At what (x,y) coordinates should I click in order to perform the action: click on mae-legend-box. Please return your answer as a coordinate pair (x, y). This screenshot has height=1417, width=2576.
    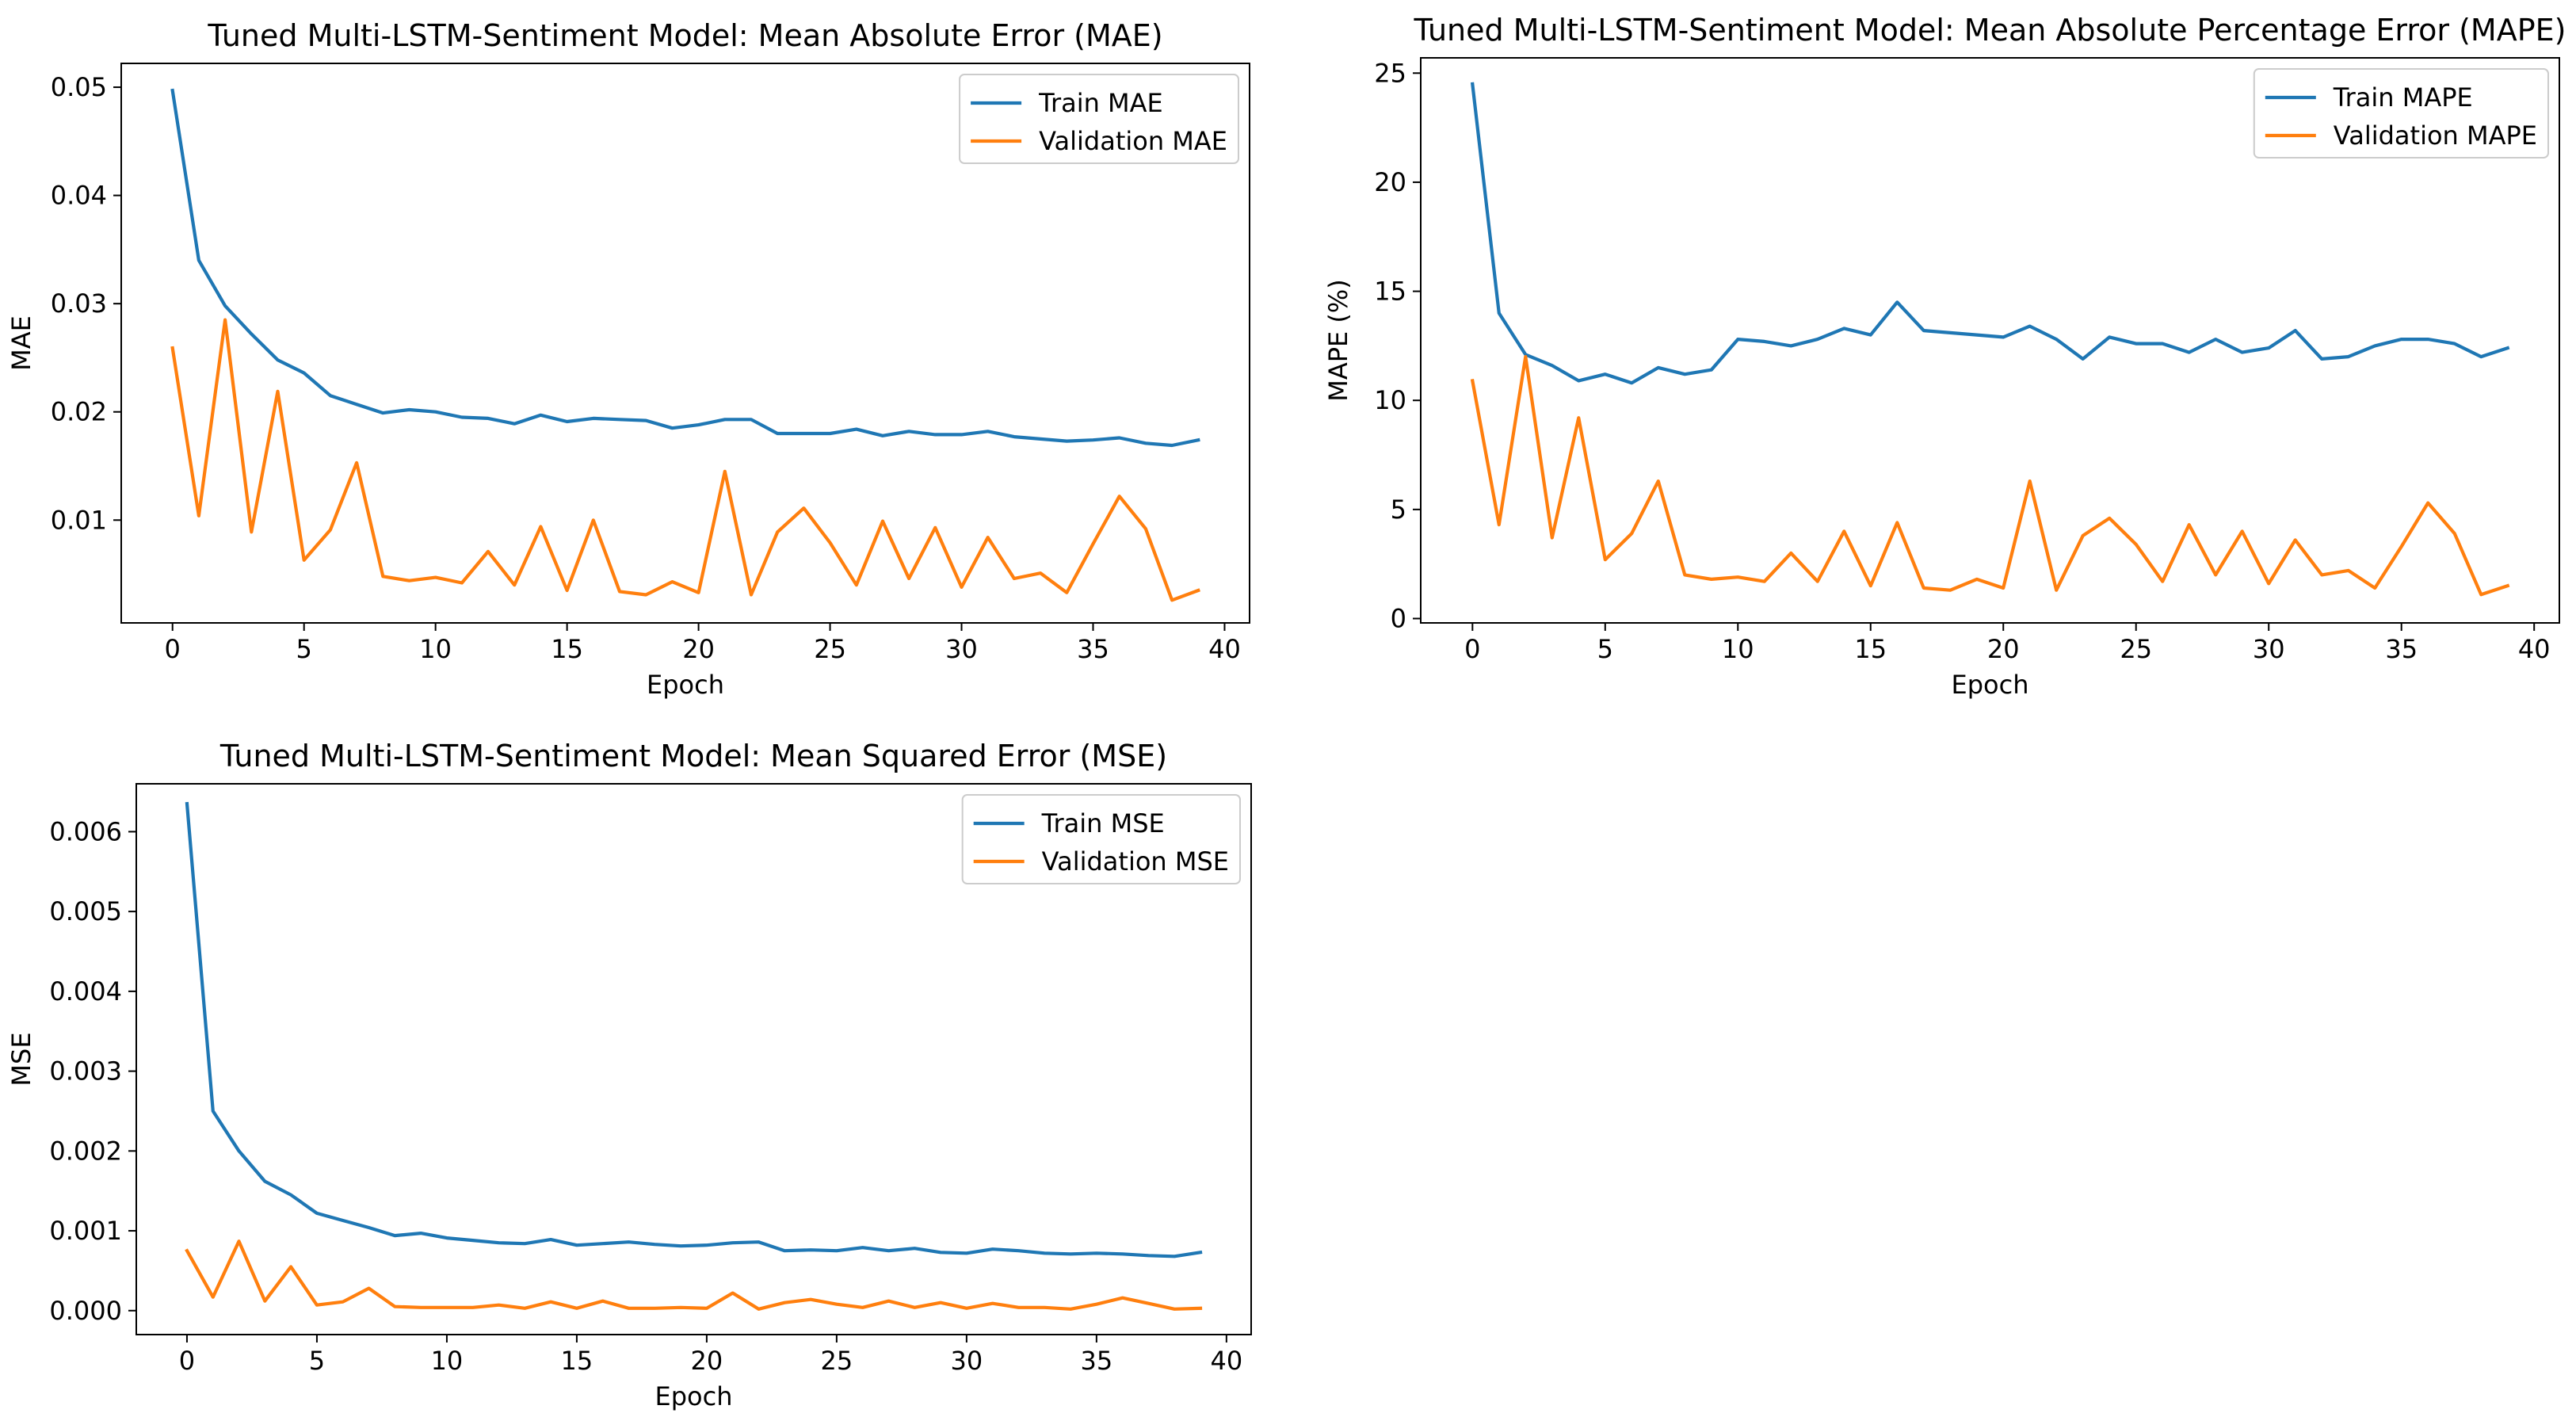
    Looking at the image, I should click on (1099, 119).